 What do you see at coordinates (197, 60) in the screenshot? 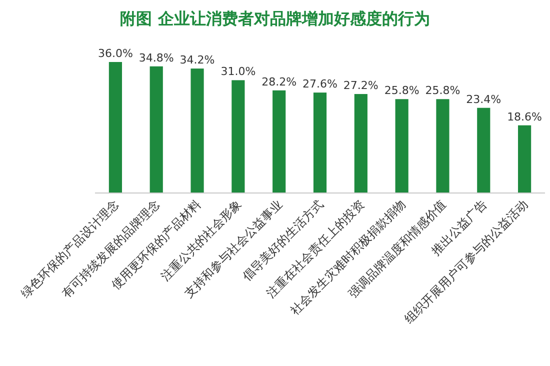
I see `data-label: 34.2%` at bounding box center [197, 60].